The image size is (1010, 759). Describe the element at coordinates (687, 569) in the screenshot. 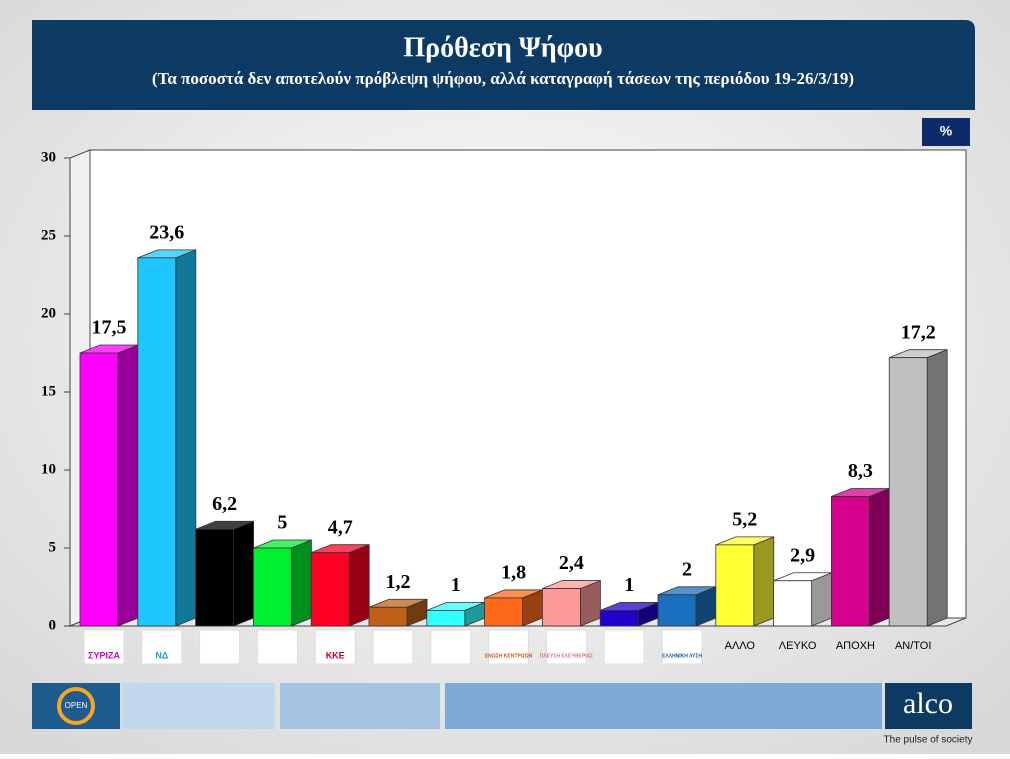

I see `value-label: 2` at that location.